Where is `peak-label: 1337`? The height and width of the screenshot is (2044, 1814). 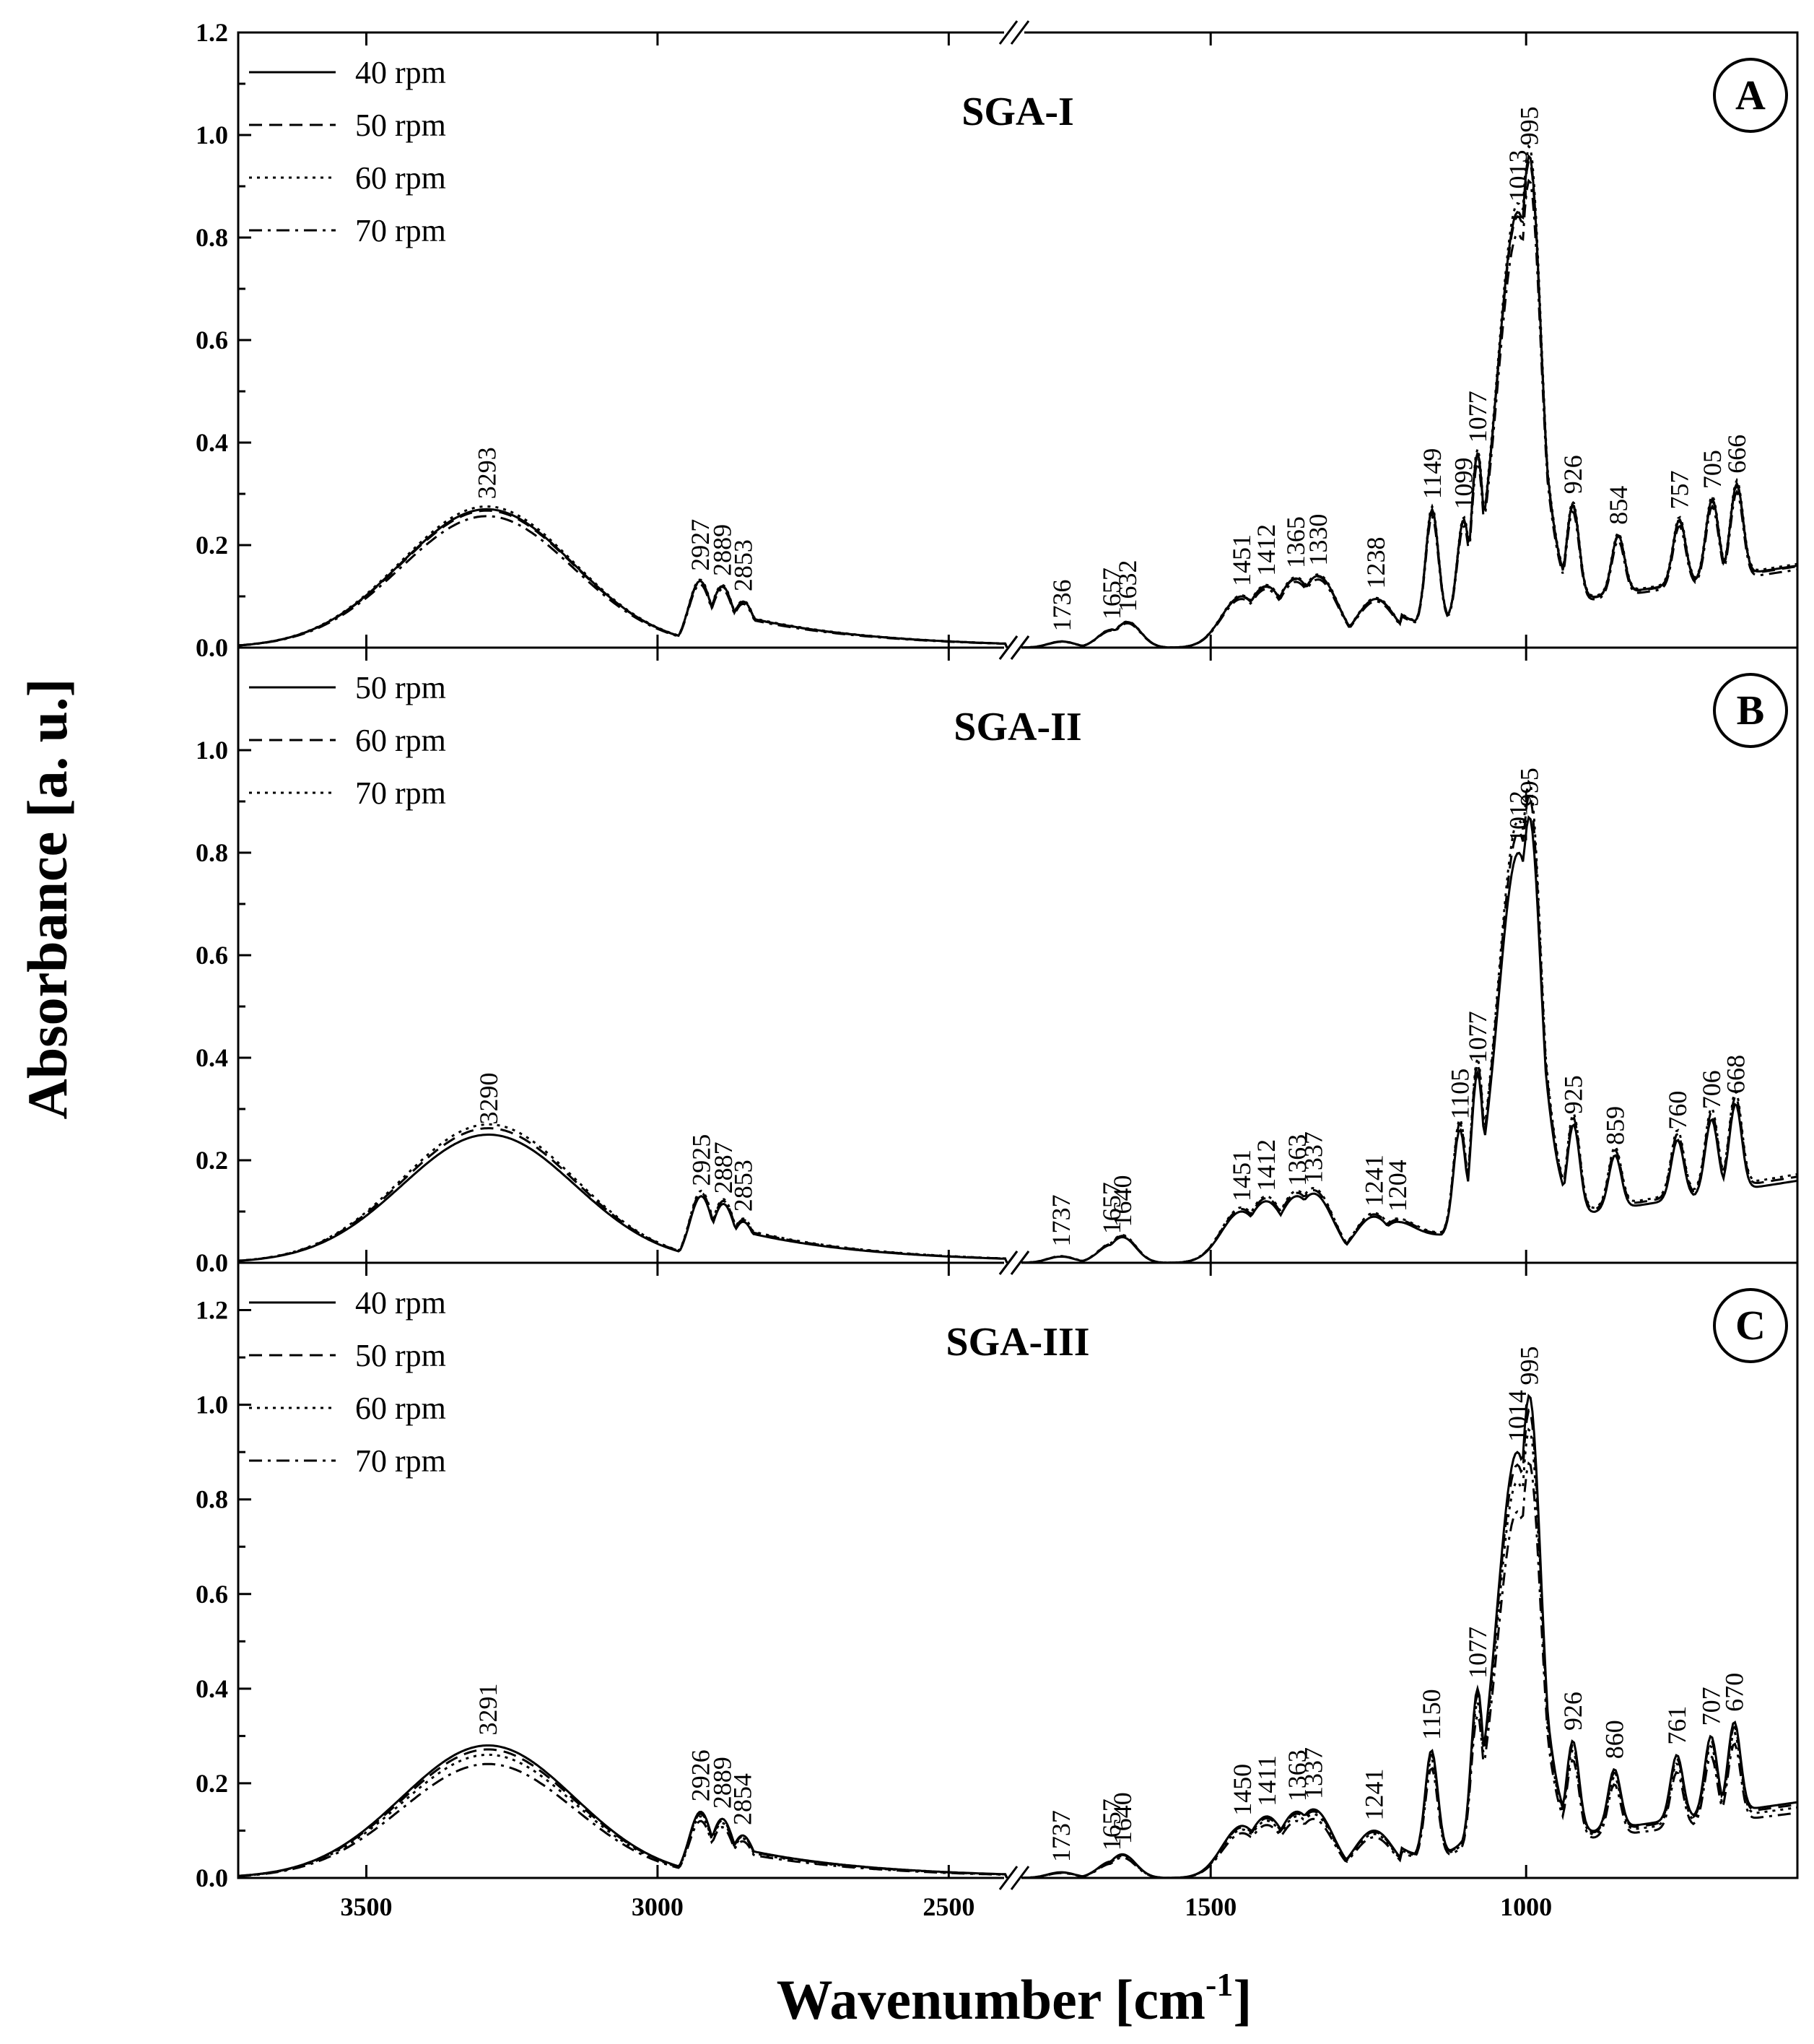
peak-label: 1337 is located at coordinates (1313, 1157).